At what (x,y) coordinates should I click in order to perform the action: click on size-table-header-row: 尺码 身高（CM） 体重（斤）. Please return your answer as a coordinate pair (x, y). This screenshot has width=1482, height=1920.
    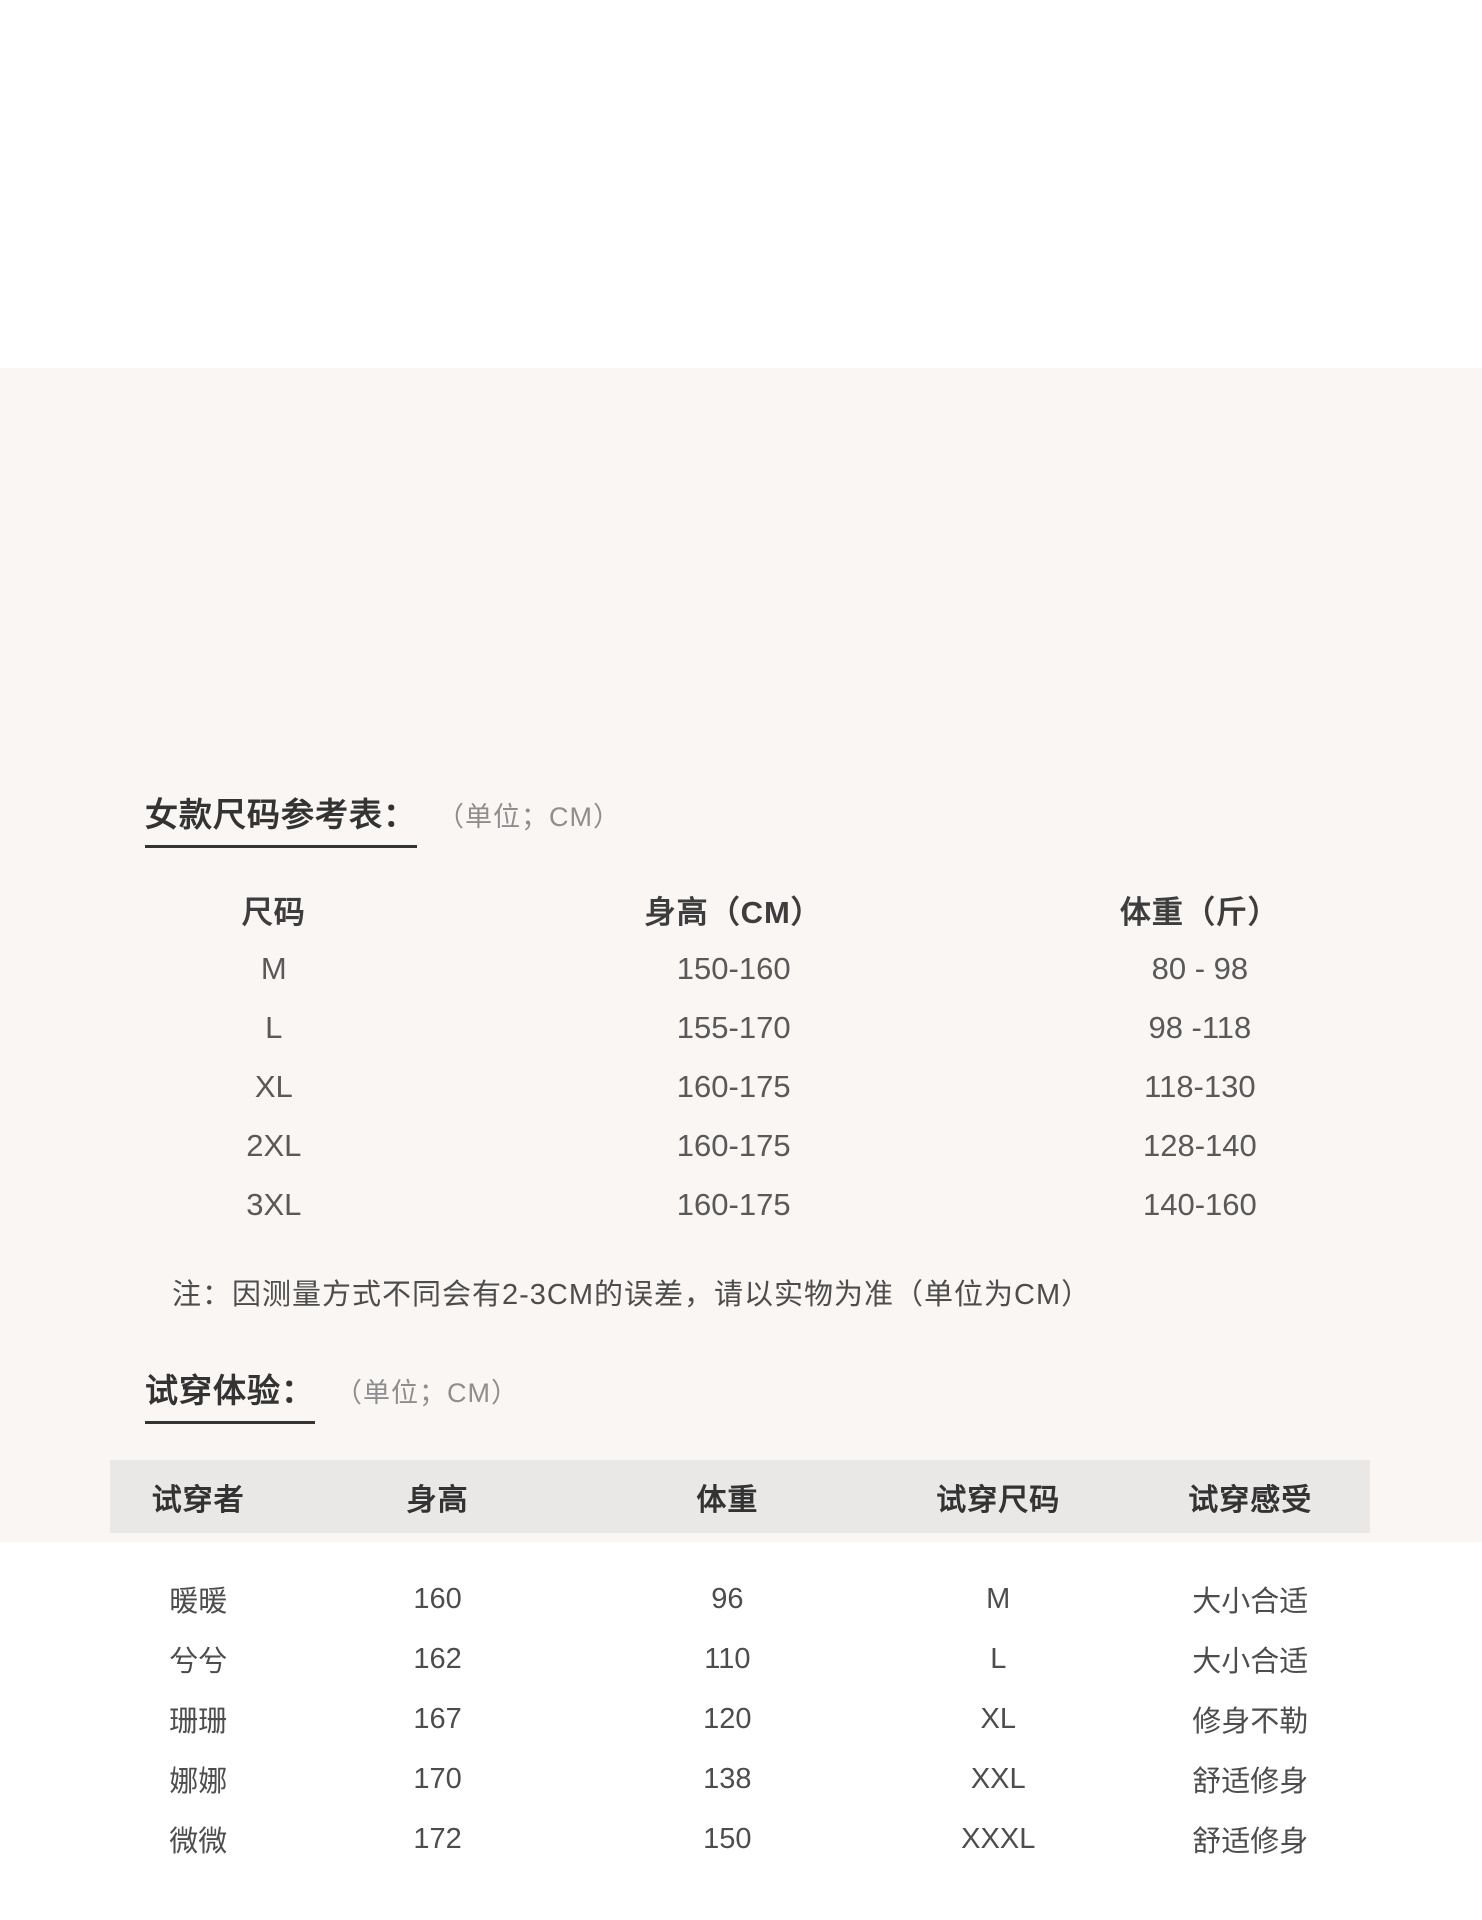
    Looking at the image, I should click on (740, 909).